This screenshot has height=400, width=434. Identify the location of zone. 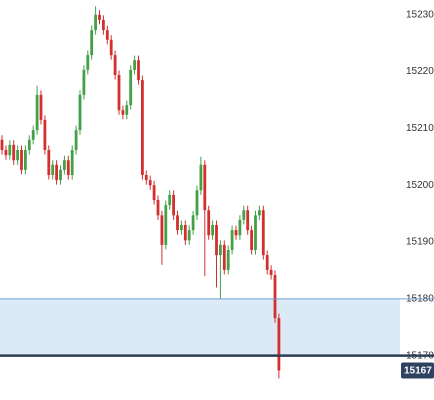
(200, 327).